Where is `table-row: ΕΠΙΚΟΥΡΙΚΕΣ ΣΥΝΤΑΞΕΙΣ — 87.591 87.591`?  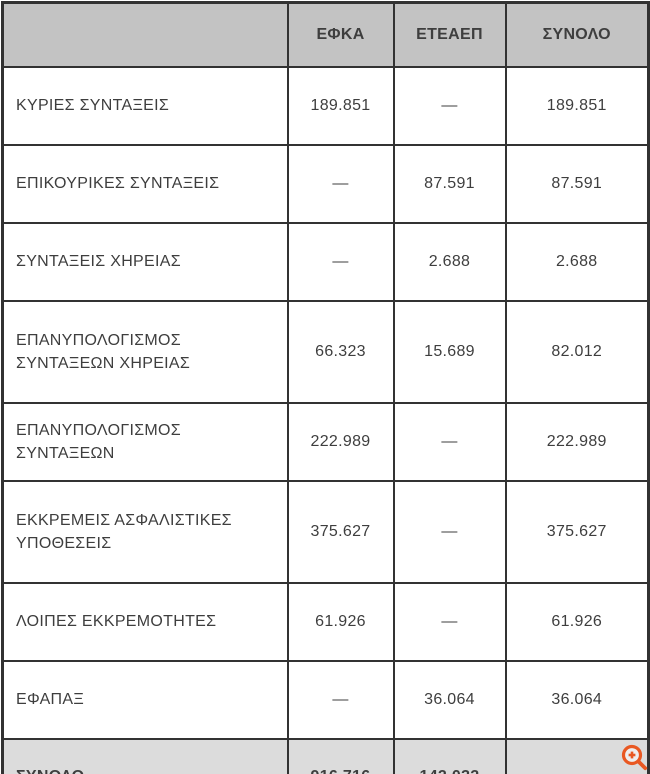
table-row: ΕΠΙΚΟΥΡΙΚΕΣ ΣΥΝΤΑΞΕΙΣ — 87.591 87.591 is located at coordinates (325, 184).